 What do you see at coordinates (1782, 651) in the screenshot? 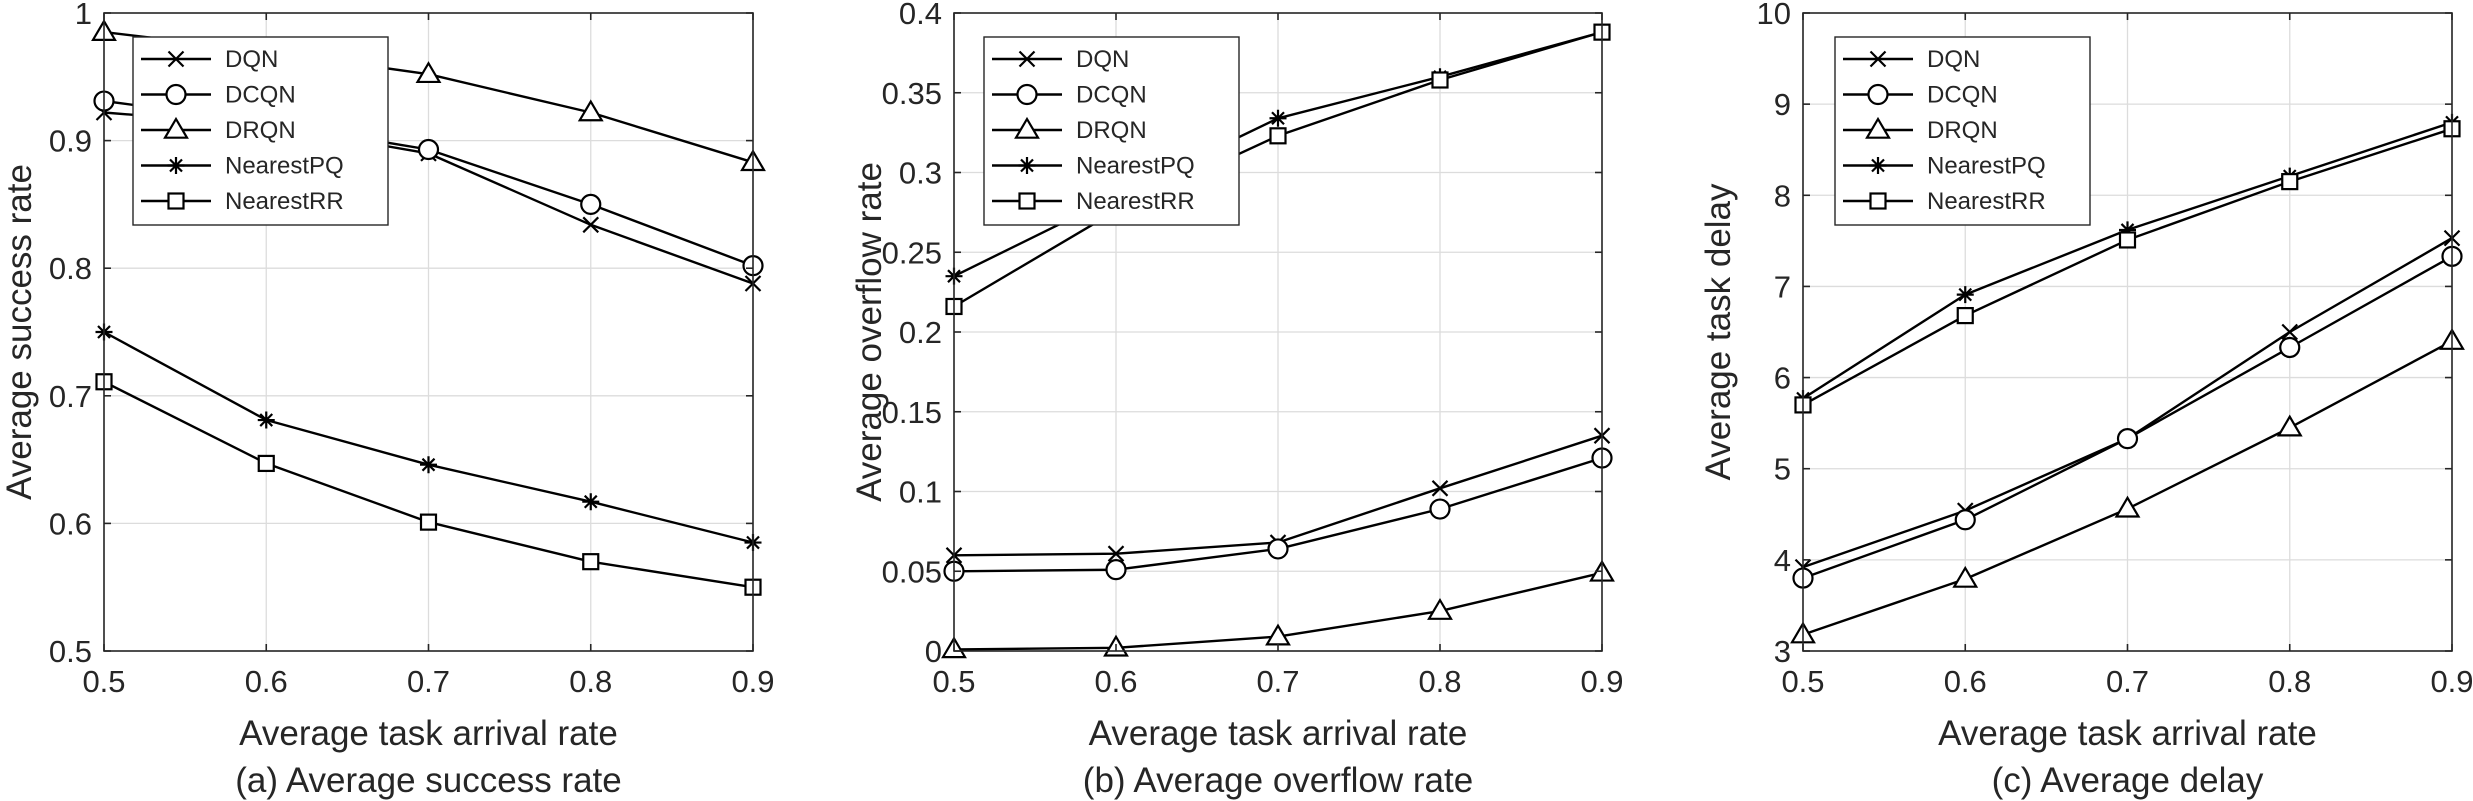
I see `y-tick-label: 3` at bounding box center [1782, 651].